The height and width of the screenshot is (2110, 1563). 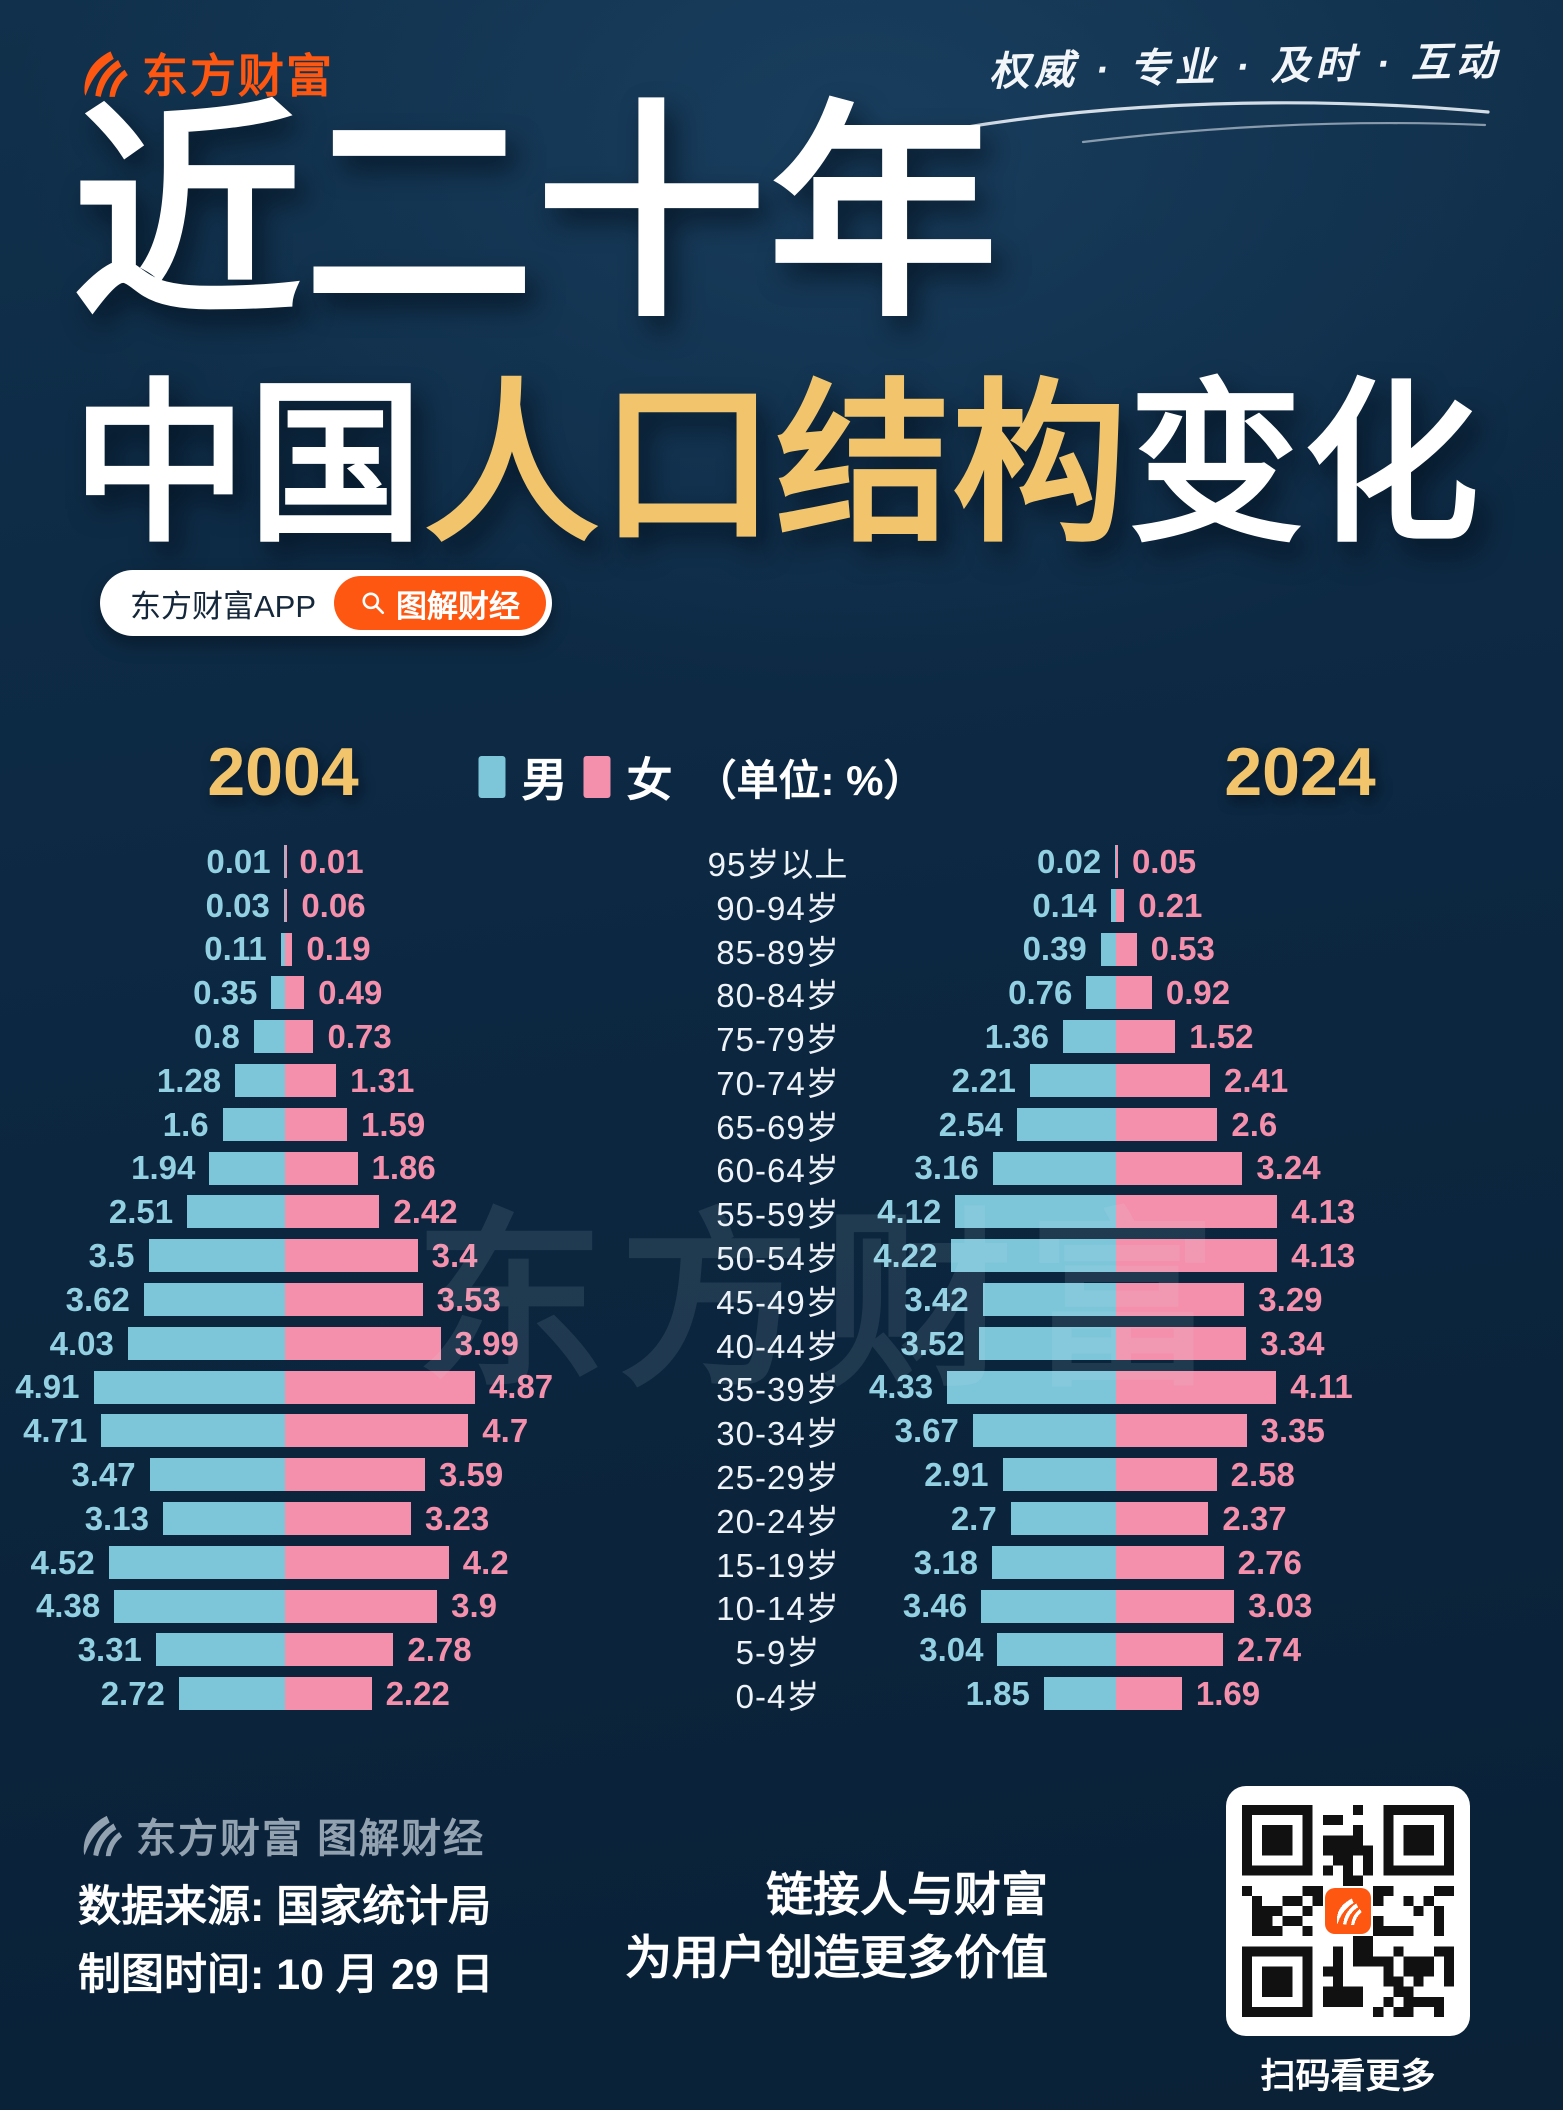 What do you see at coordinates (649, 780) in the screenshot?
I see `legend-female-label: 女` at bounding box center [649, 780].